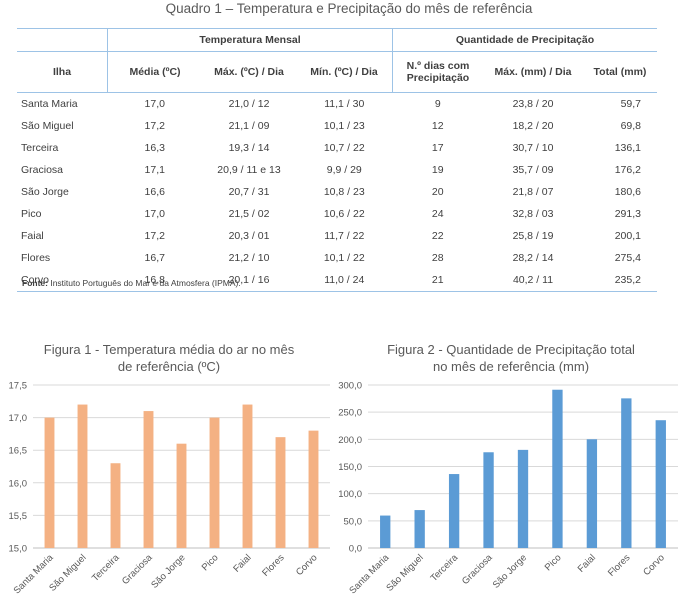 This screenshot has width=698, height=611. I want to click on fig1-y-tick-label: 17,5, so click(18, 386).